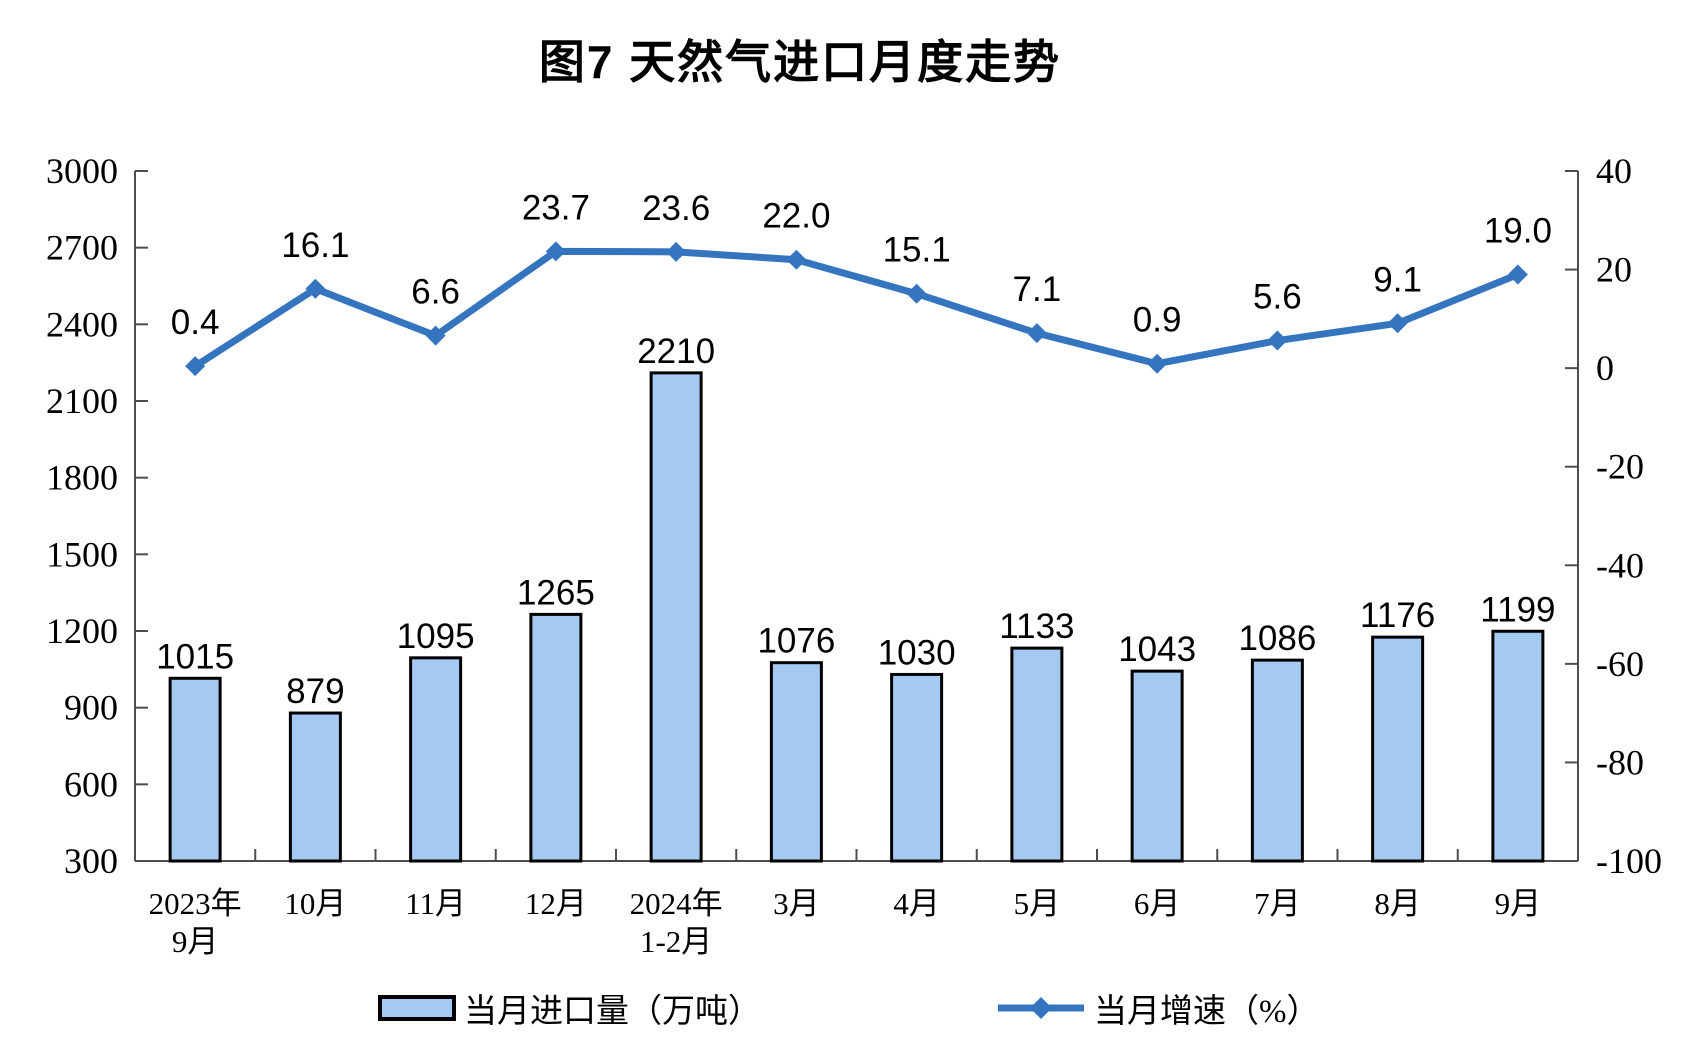  Describe the element at coordinates (1620, 467) in the screenshot. I see `right-axis-tick-label: -20` at that location.